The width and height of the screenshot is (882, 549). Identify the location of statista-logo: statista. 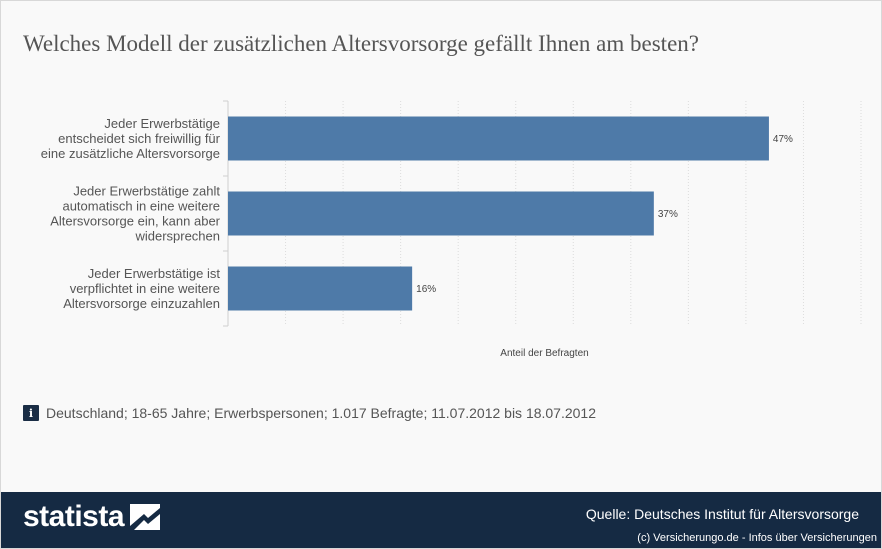
(92, 517).